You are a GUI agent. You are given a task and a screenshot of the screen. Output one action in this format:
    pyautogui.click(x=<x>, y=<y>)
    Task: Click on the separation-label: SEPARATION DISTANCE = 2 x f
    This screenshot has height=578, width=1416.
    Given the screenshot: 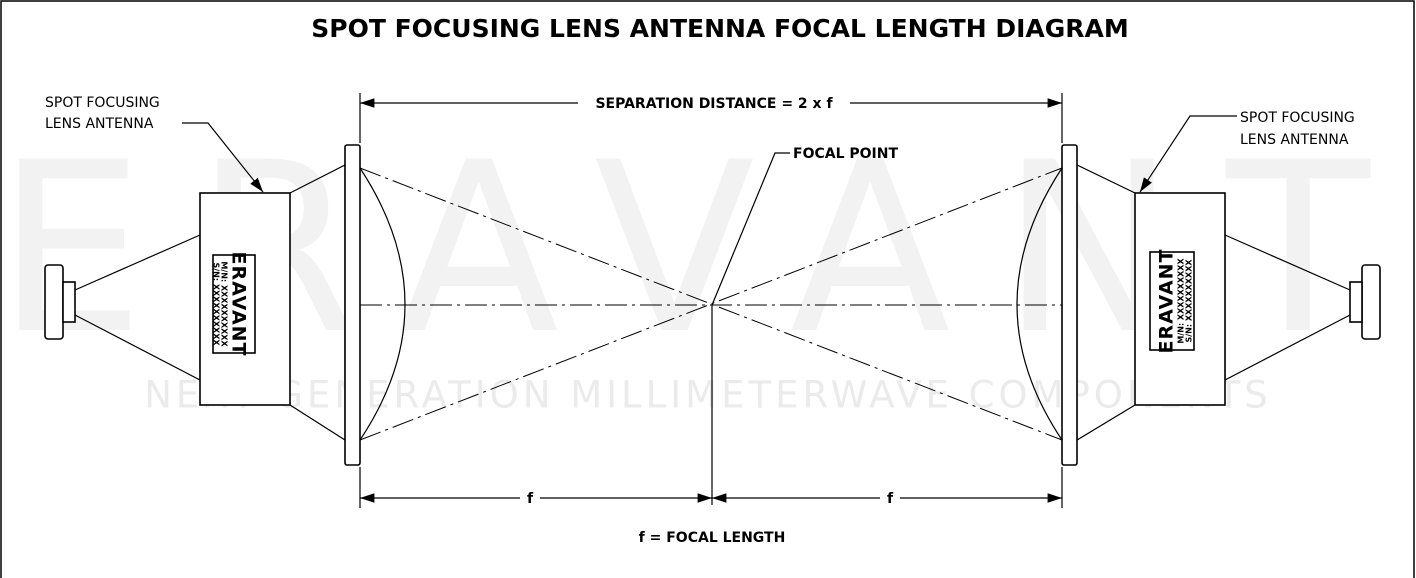 What is the action you would take?
    pyautogui.click(x=714, y=104)
    